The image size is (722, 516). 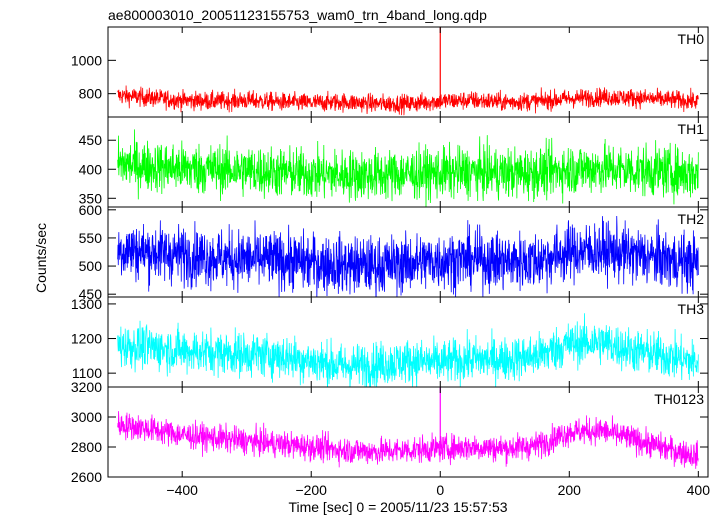 What do you see at coordinates (91, 266) in the screenshot?
I see `y-tick-label: 500` at bounding box center [91, 266].